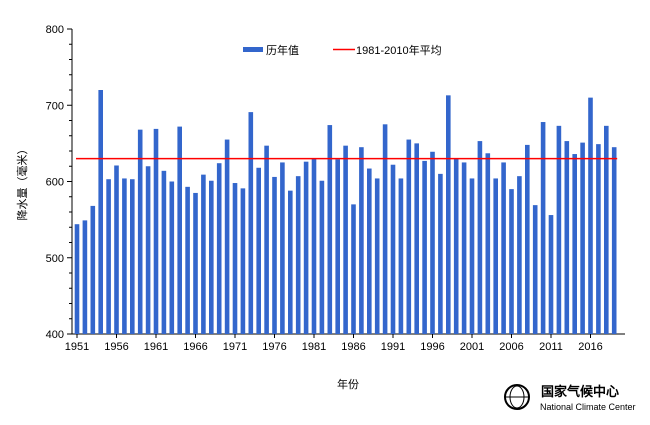 The width and height of the screenshot is (650, 425). Describe the element at coordinates (93, 269) in the screenshot. I see `bar-1953` at that location.